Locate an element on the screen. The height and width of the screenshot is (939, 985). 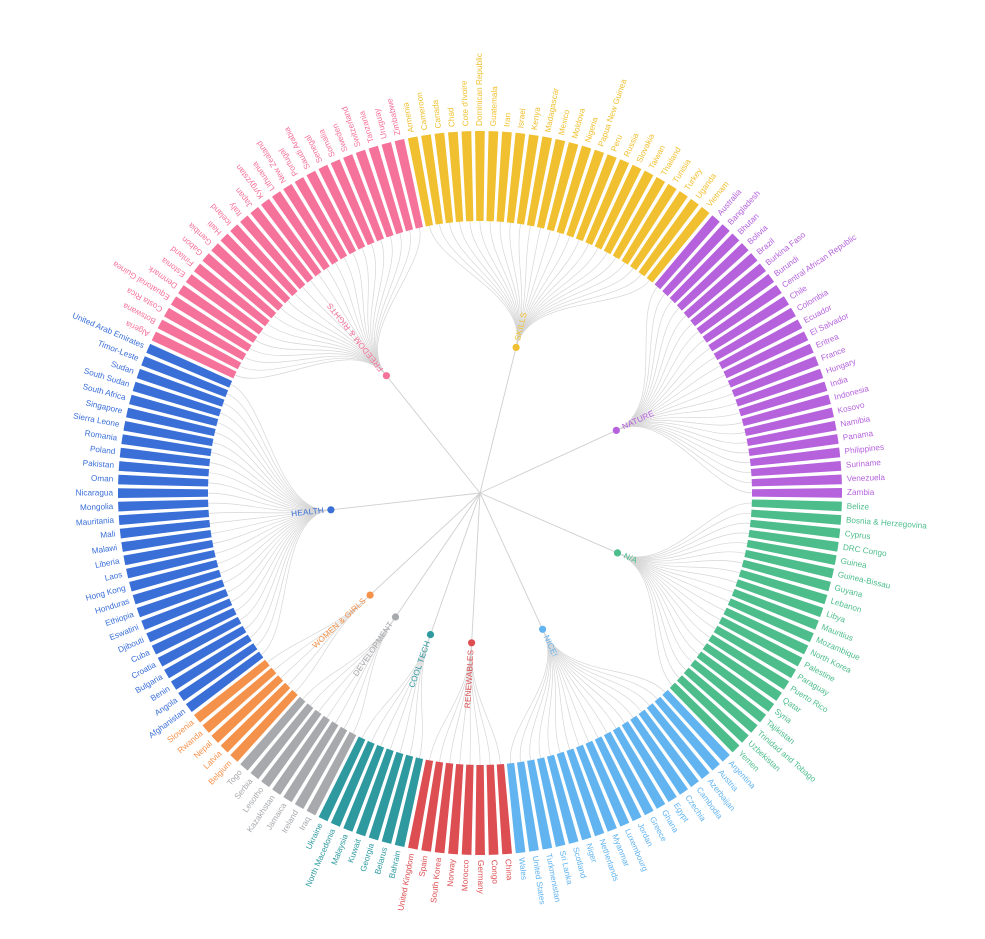
bar-bangladesh is located at coordinates (696, 260).